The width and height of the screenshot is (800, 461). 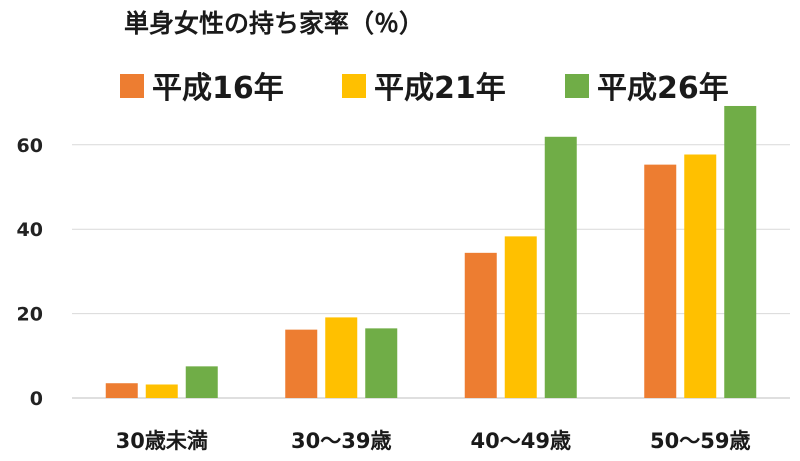 What do you see at coordinates (274, 23) in the screenshot?
I see `chart-title: 単身女性の持ち家率（％）` at bounding box center [274, 23].